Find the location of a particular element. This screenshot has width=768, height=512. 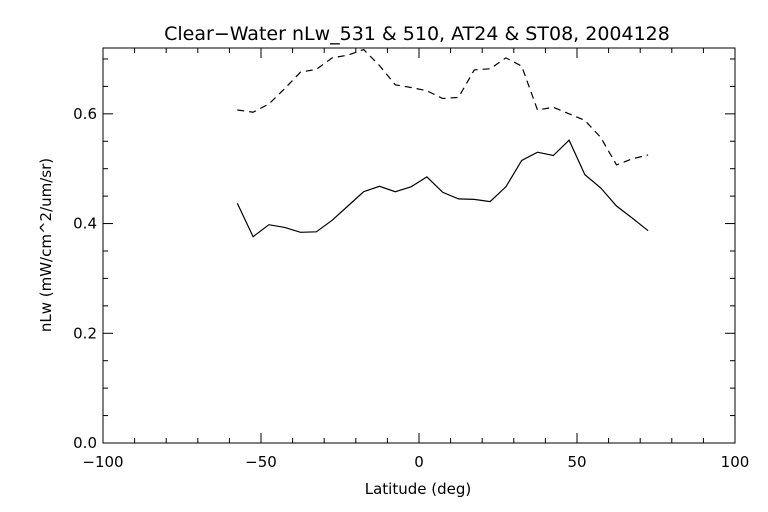

x-tick-label: 0 is located at coordinates (419, 462).